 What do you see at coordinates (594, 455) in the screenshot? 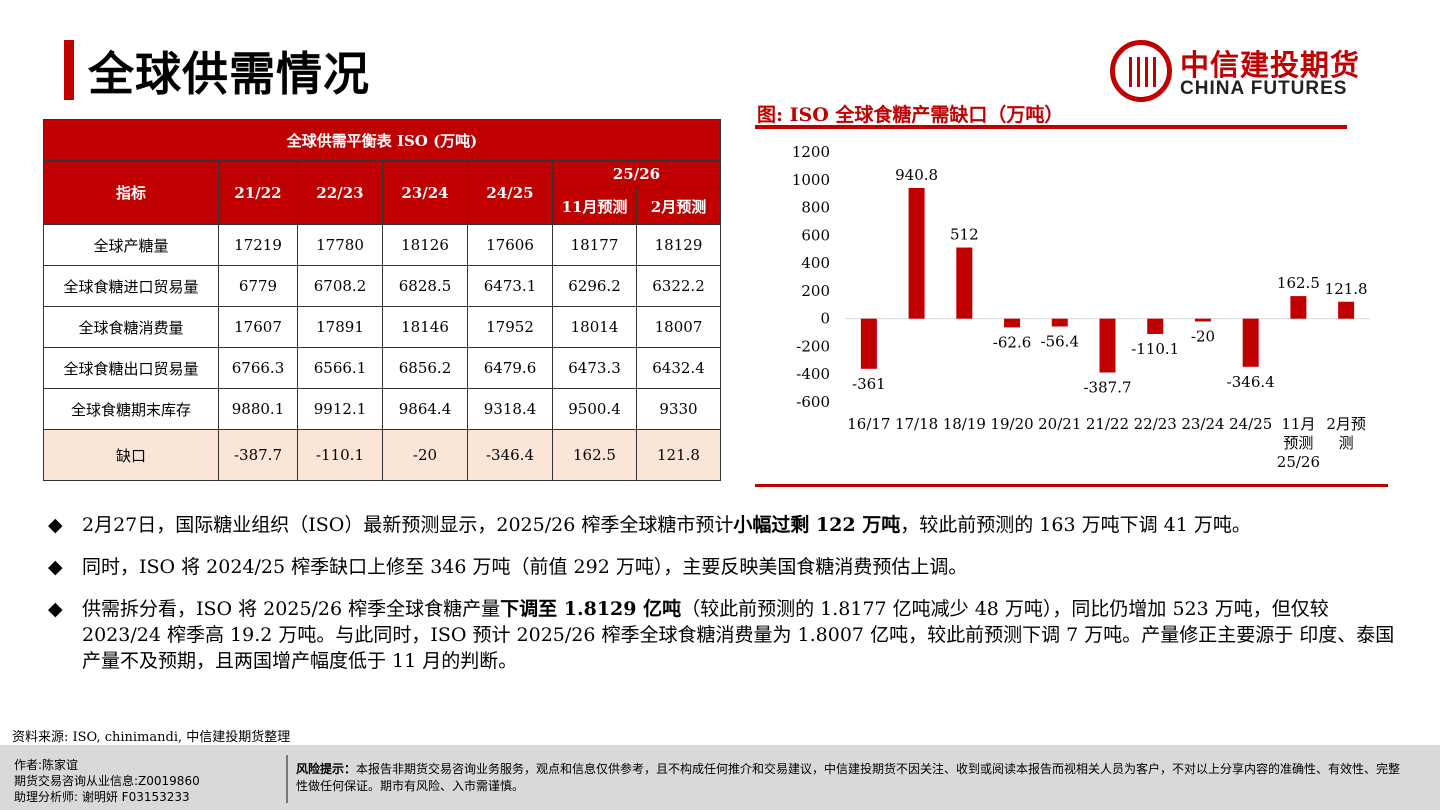
I see `cell: 162.5` at bounding box center [594, 455].